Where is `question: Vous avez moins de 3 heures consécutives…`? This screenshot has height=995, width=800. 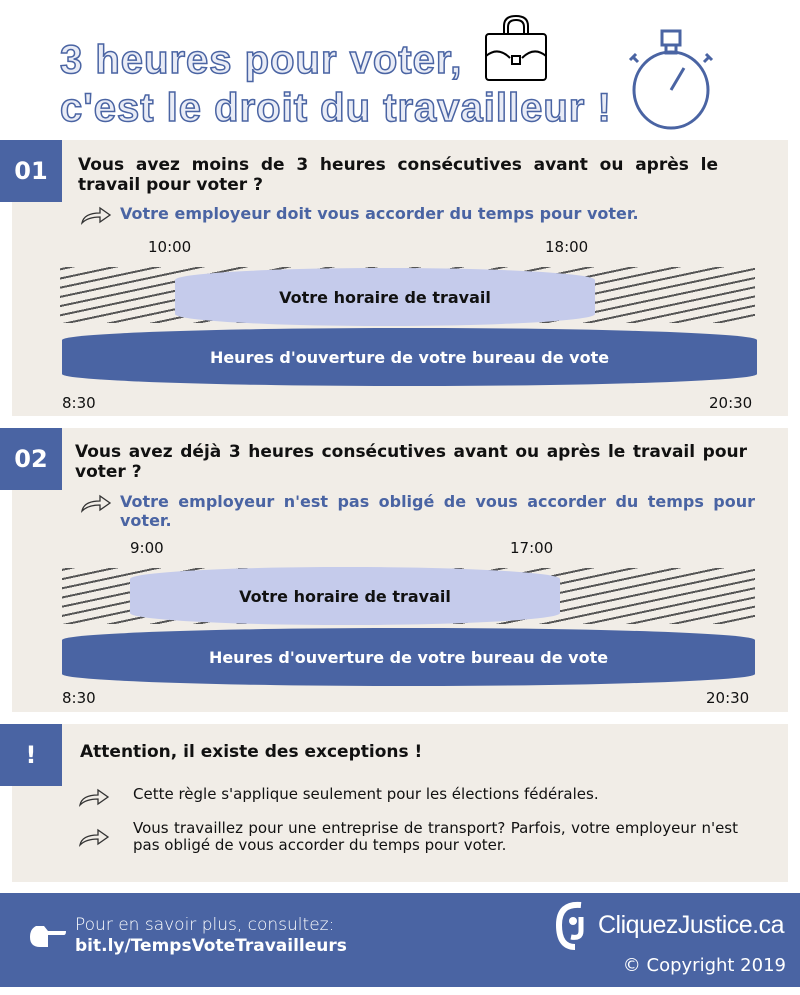
question: Vous avez moins de 3 heures consécutives… is located at coordinates (398, 175).